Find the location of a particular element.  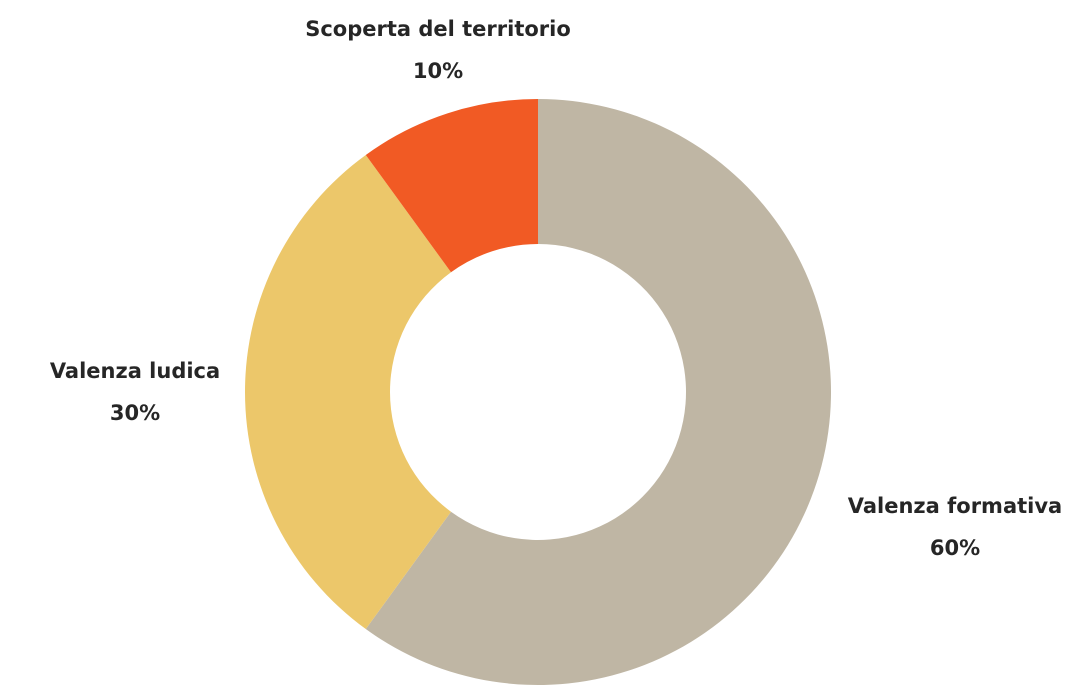

value-label: 30% is located at coordinates (135, 413).